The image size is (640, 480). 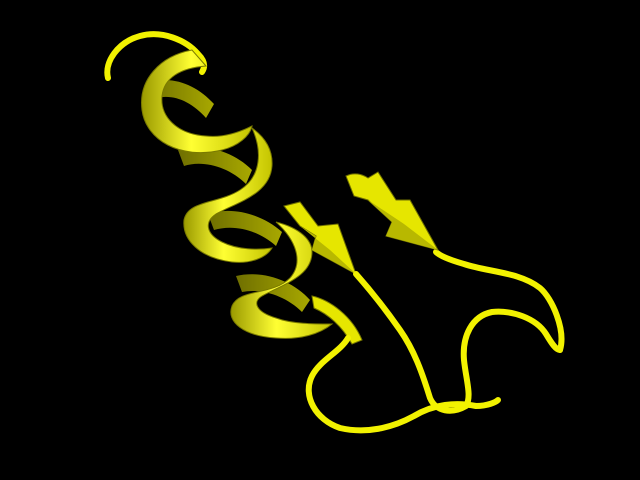 I want to click on right-loop-coil, so click(x=499, y=301).